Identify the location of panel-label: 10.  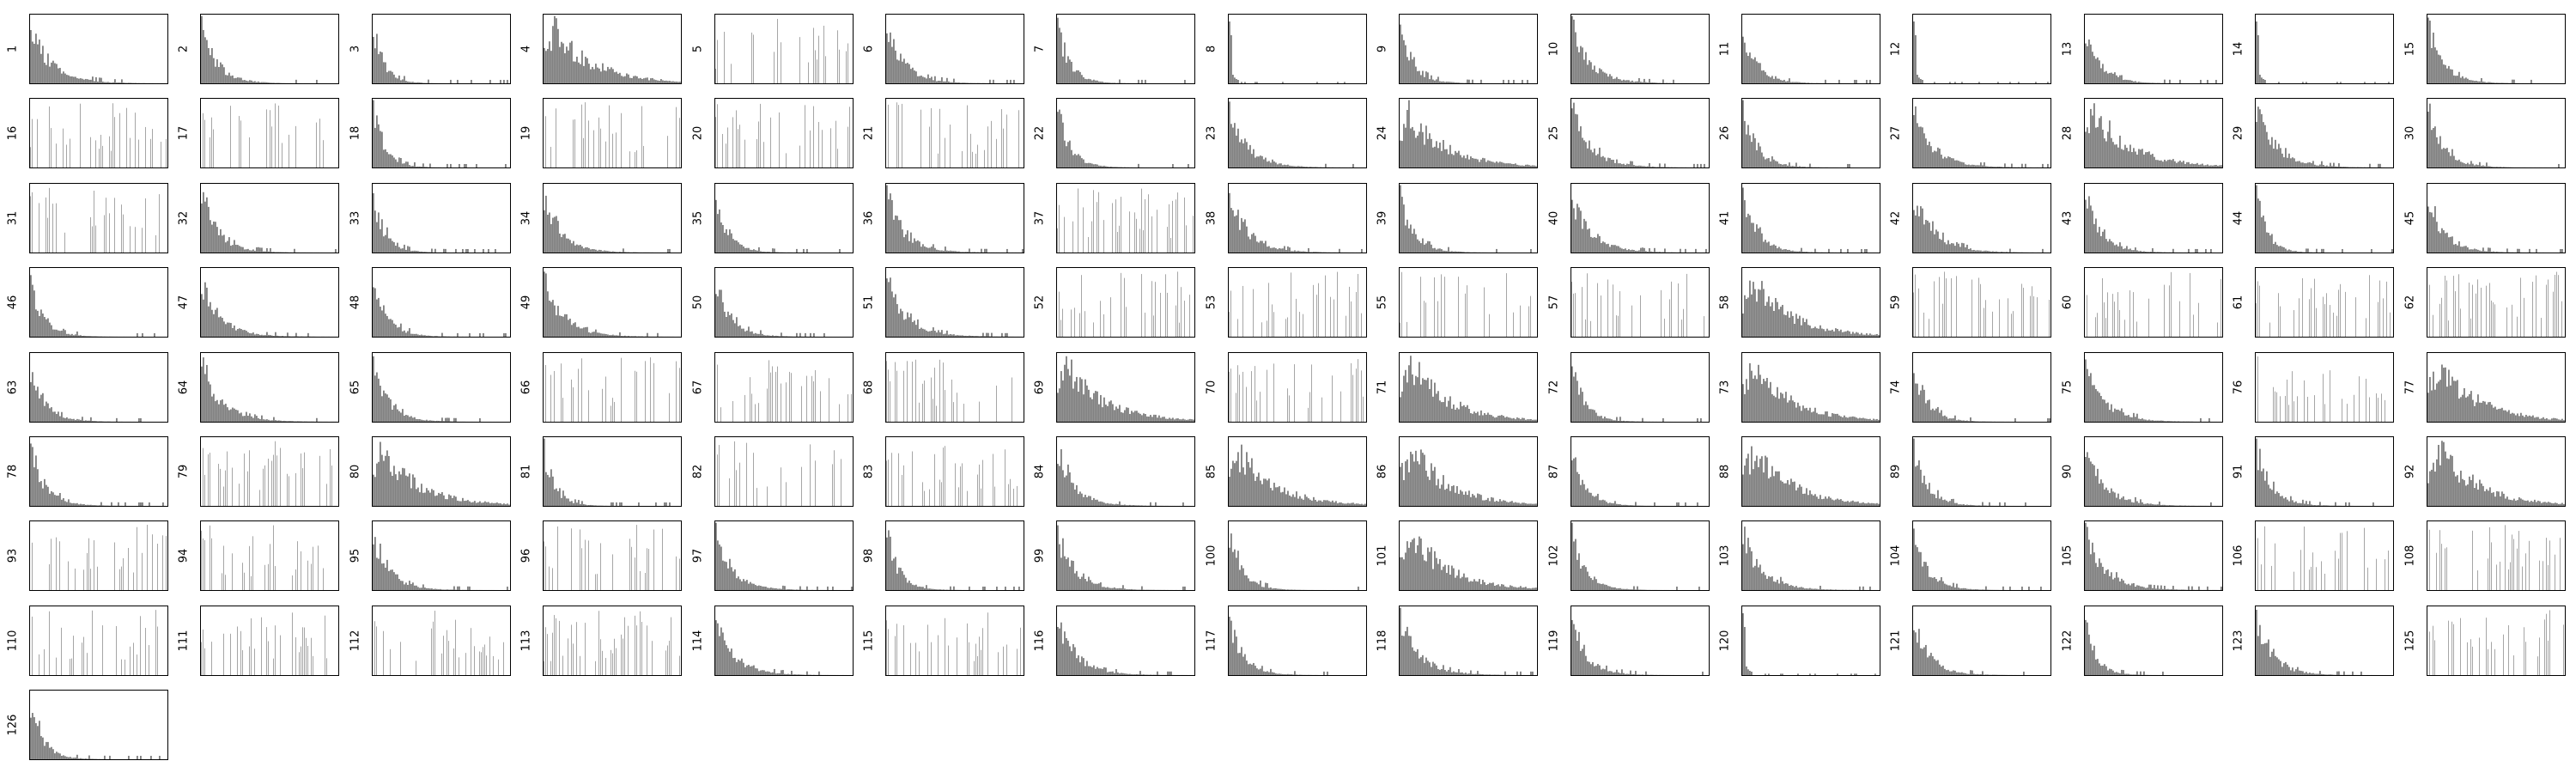
(1554, 49).